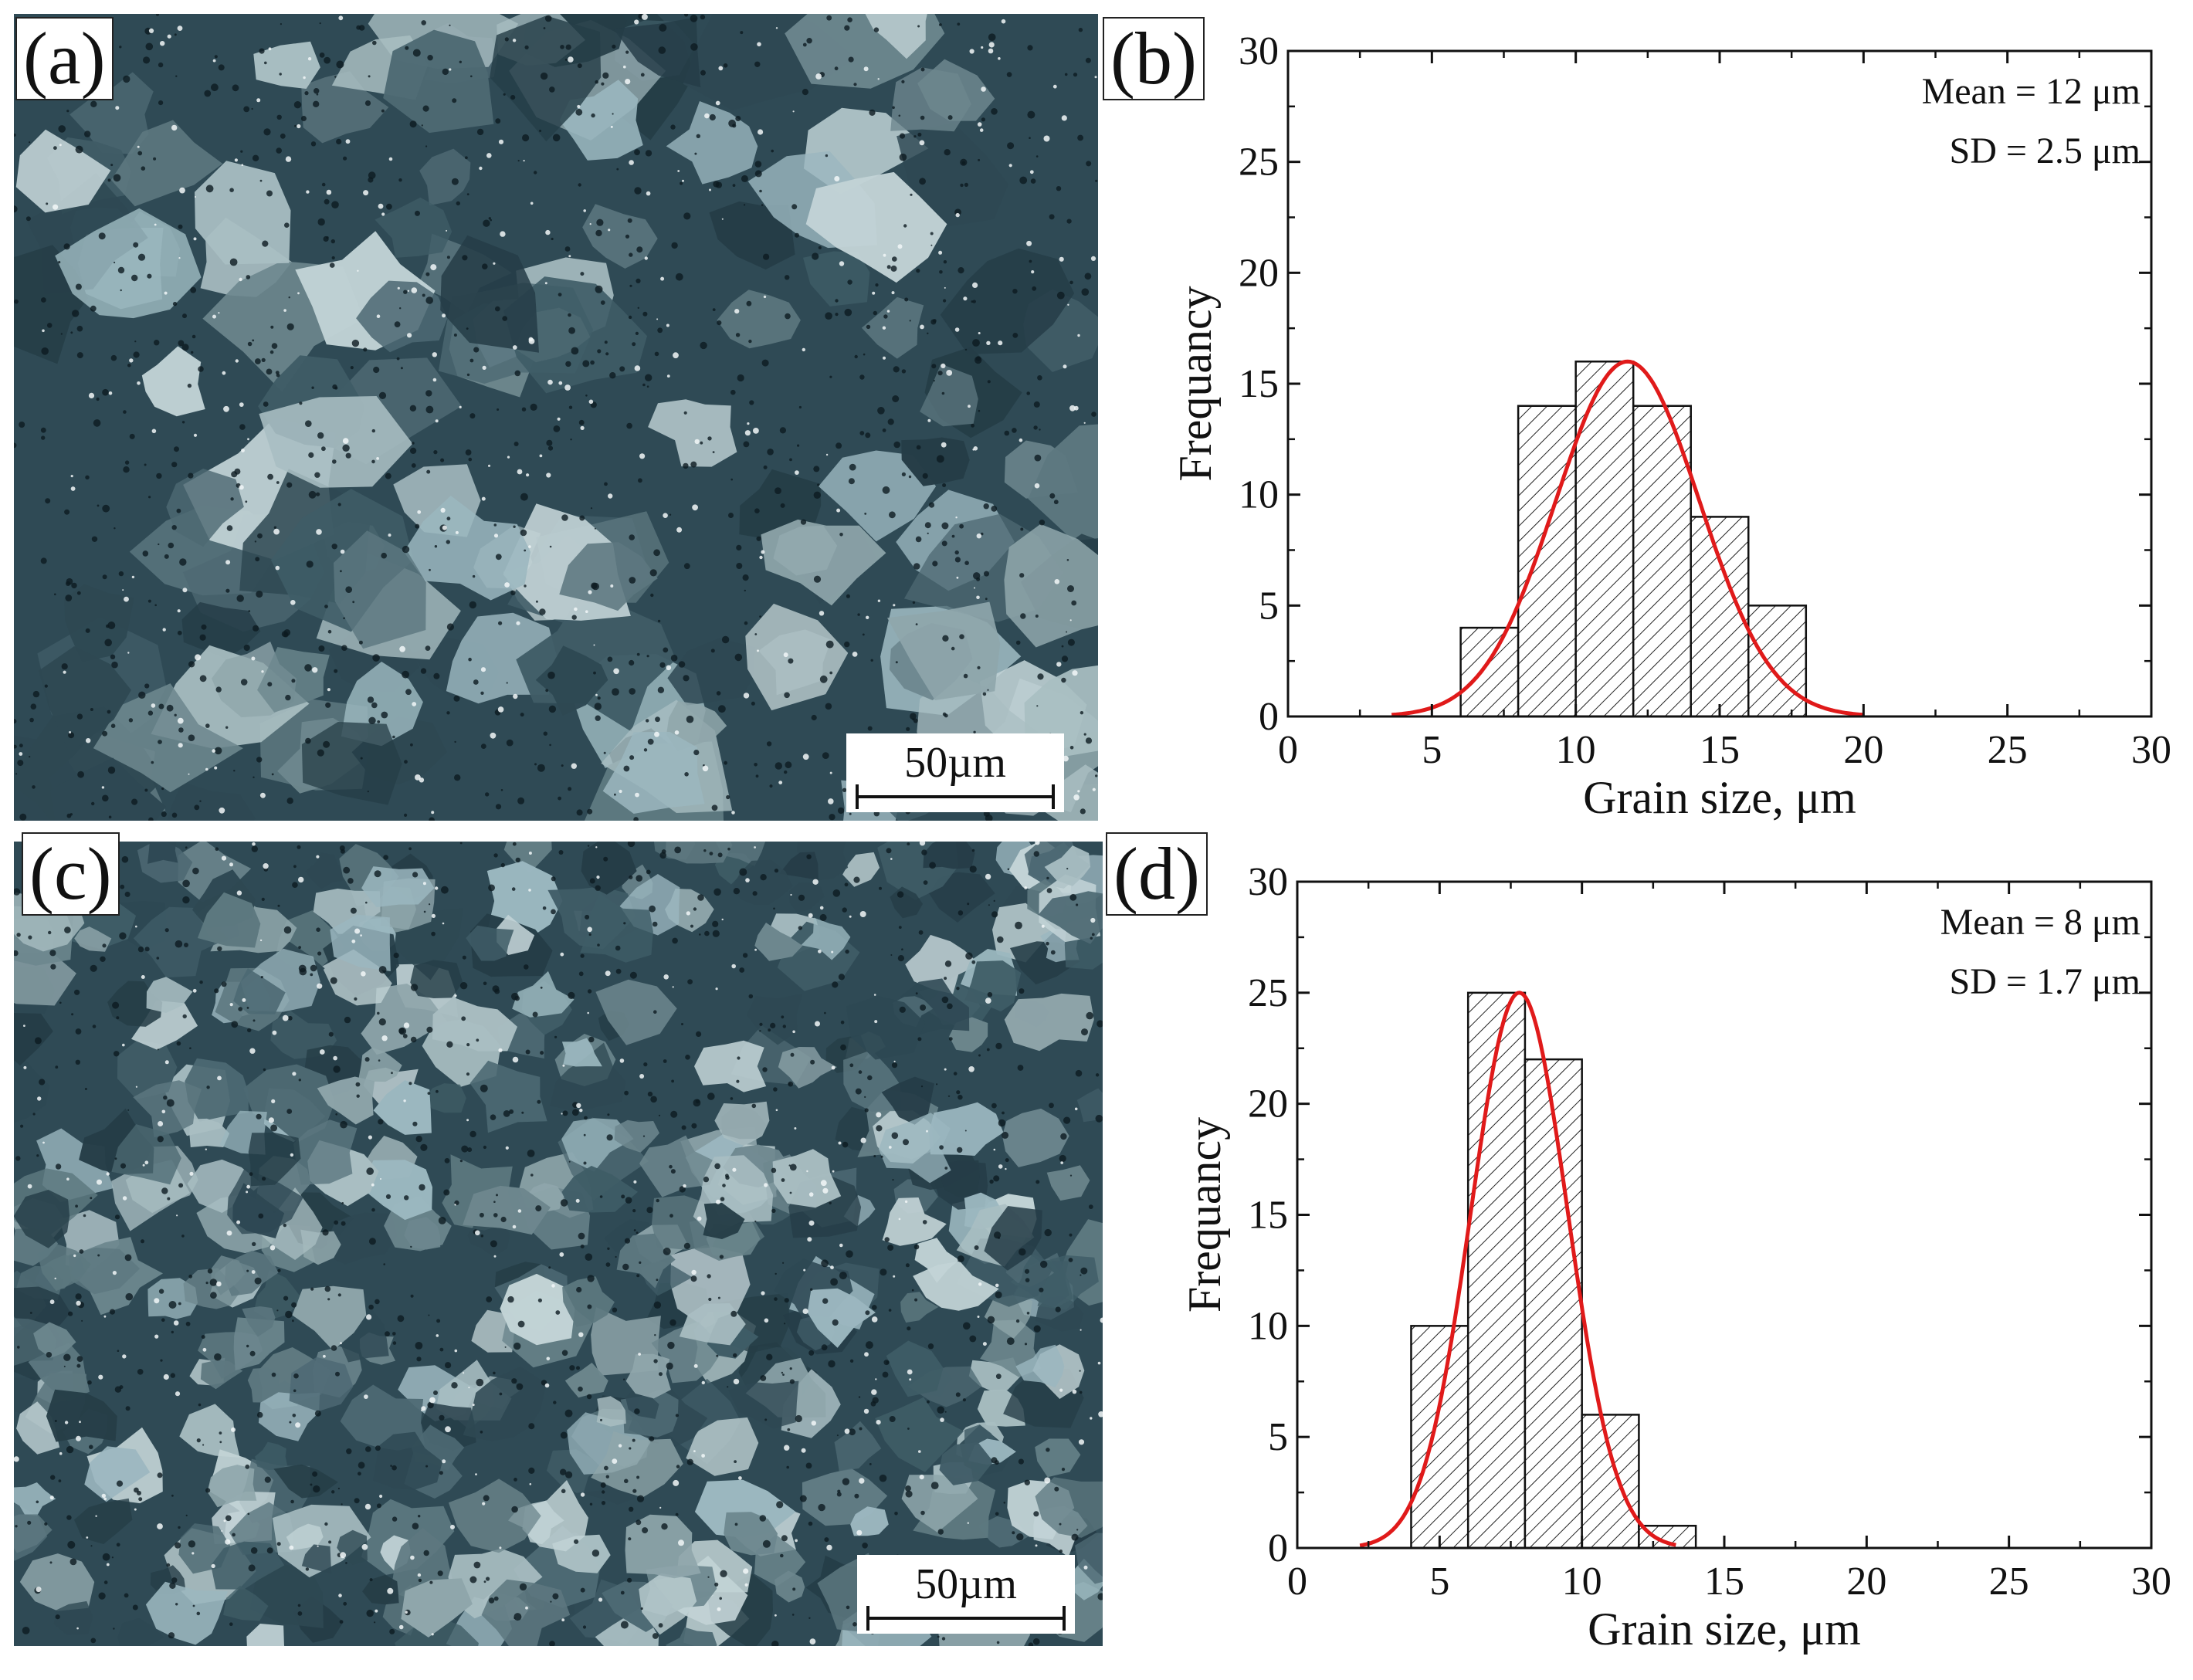 The image size is (2193, 1680). I want to click on y-tick-label-d-2: 10, so click(1268, 1326).